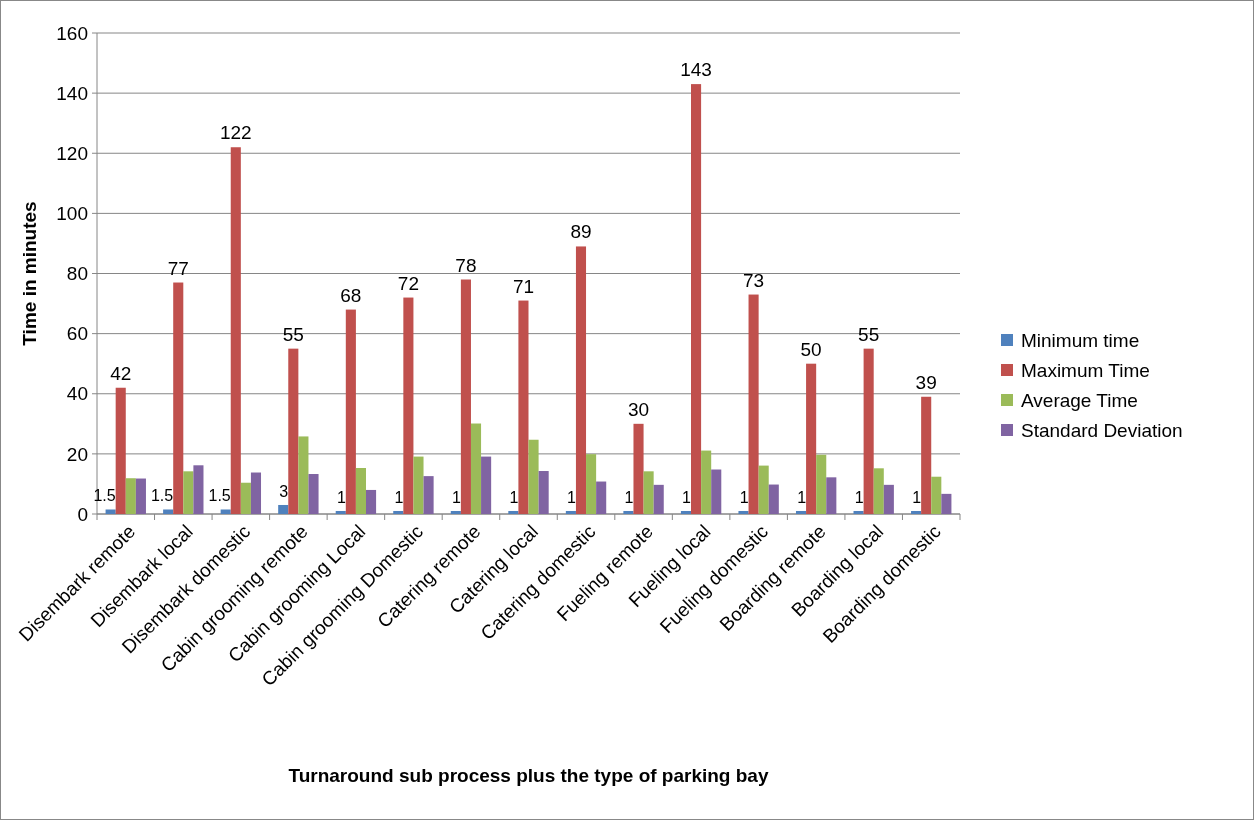 The height and width of the screenshot is (820, 1254). Describe the element at coordinates (72, 153) in the screenshot. I see `y-tick-label: 120` at that location.